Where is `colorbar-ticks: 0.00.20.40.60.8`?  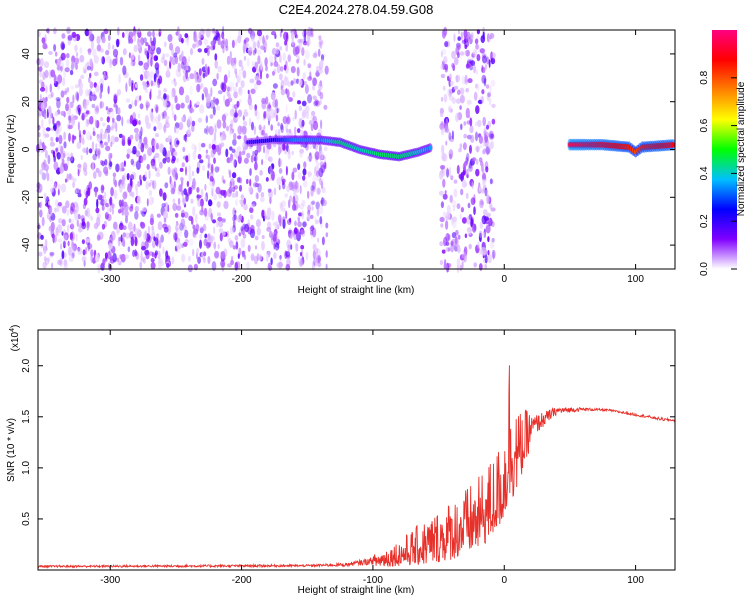
colorbar-ticks: 0.00.20.40.60.8 is located at coordinates (718, 173).